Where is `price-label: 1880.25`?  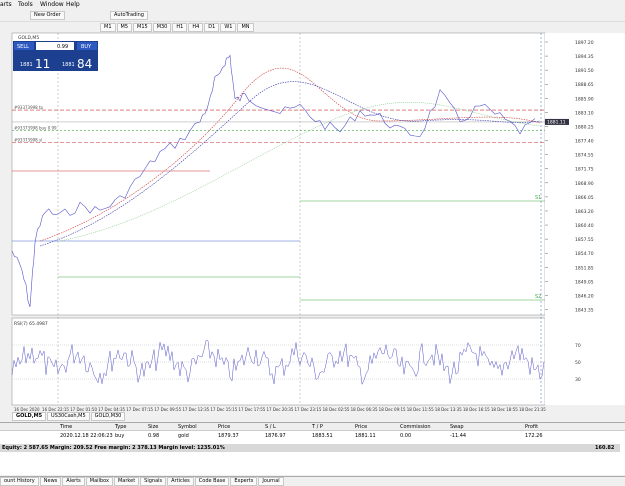 price-label: 1880.25 is located at coordinates (584, 127).